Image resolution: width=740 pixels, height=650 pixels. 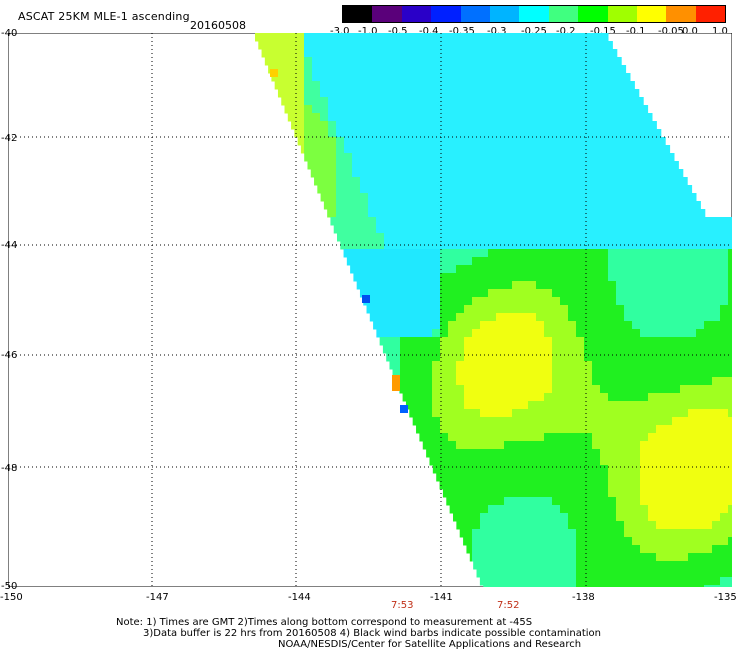 I want to click on latitude-label: -50, so click(x=9, y=586).